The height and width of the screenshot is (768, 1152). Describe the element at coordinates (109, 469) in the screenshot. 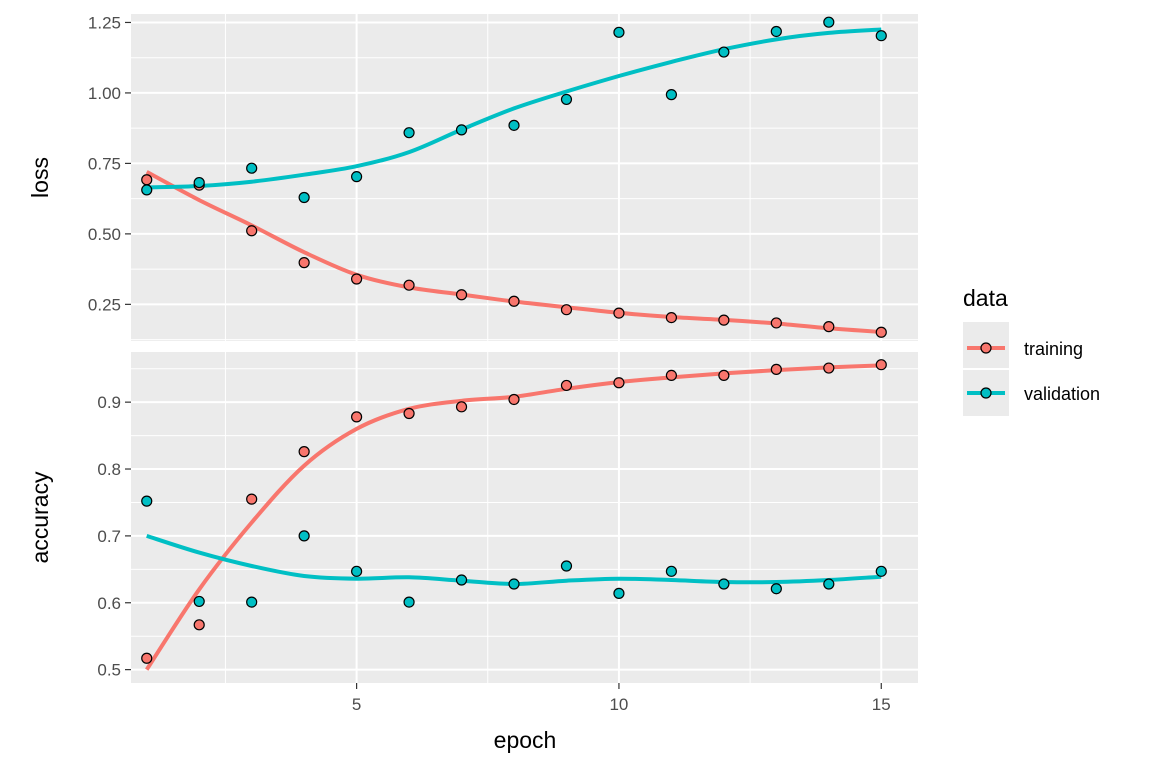

I see `y-tick-label: 0.8` at that location.